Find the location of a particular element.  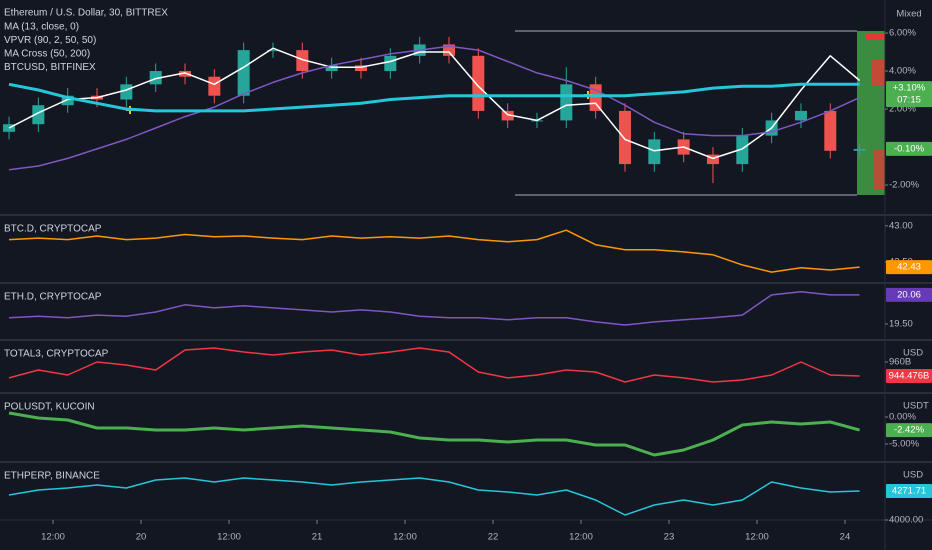

y-tick-label: 4.00% is located at coordinates (902, 71).